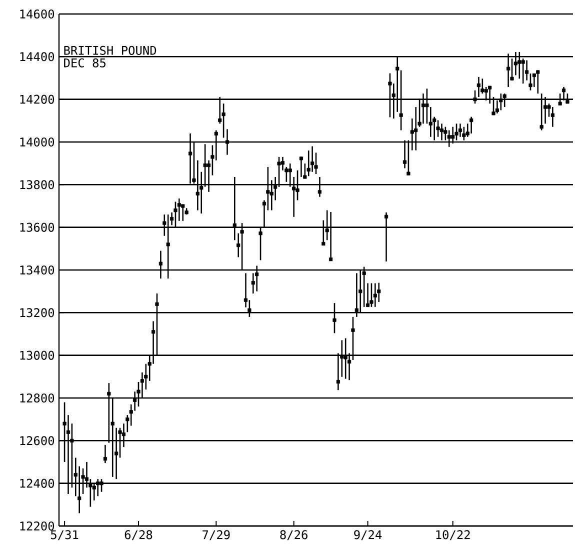 Image resolution: width=575 pixels, height=546 pixels. What do you see at coordinates (37, 355) in the screenshot?
I see `y-tick-label: 13000` at bounding box center [37, 355].